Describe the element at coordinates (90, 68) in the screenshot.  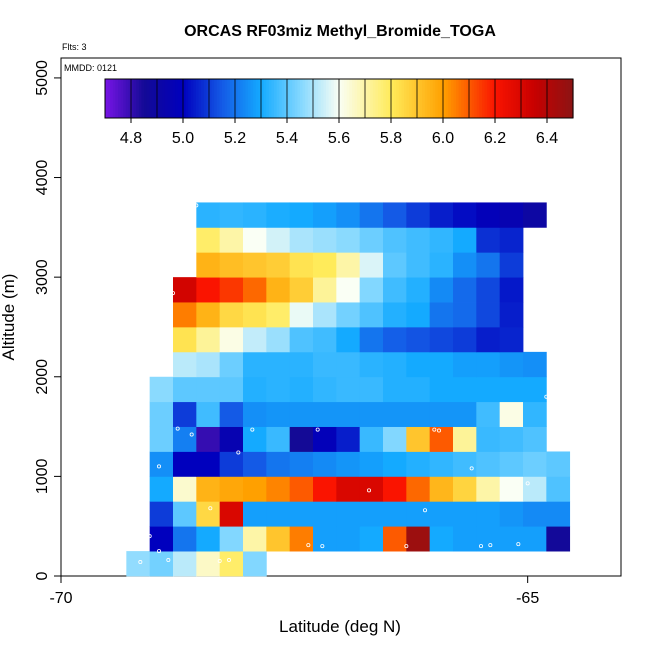
I see `mmdd-label: MMDD: 0121` at that location.